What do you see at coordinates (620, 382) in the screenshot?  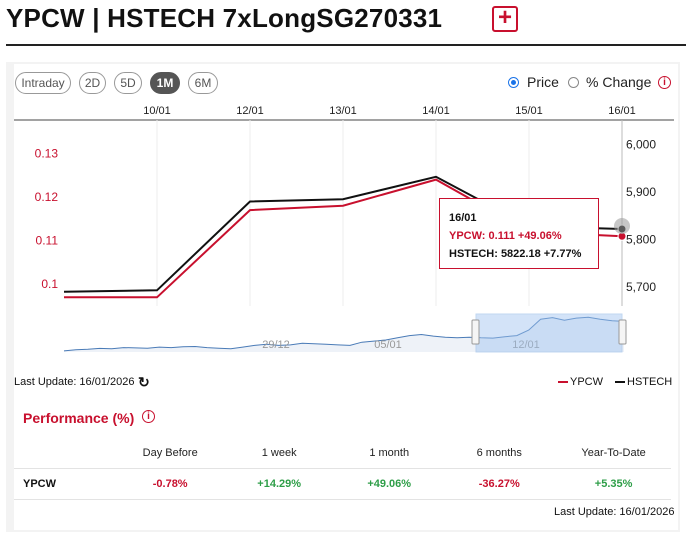 I see `legend-swatch-hstech` at bounding box center [620, 382].